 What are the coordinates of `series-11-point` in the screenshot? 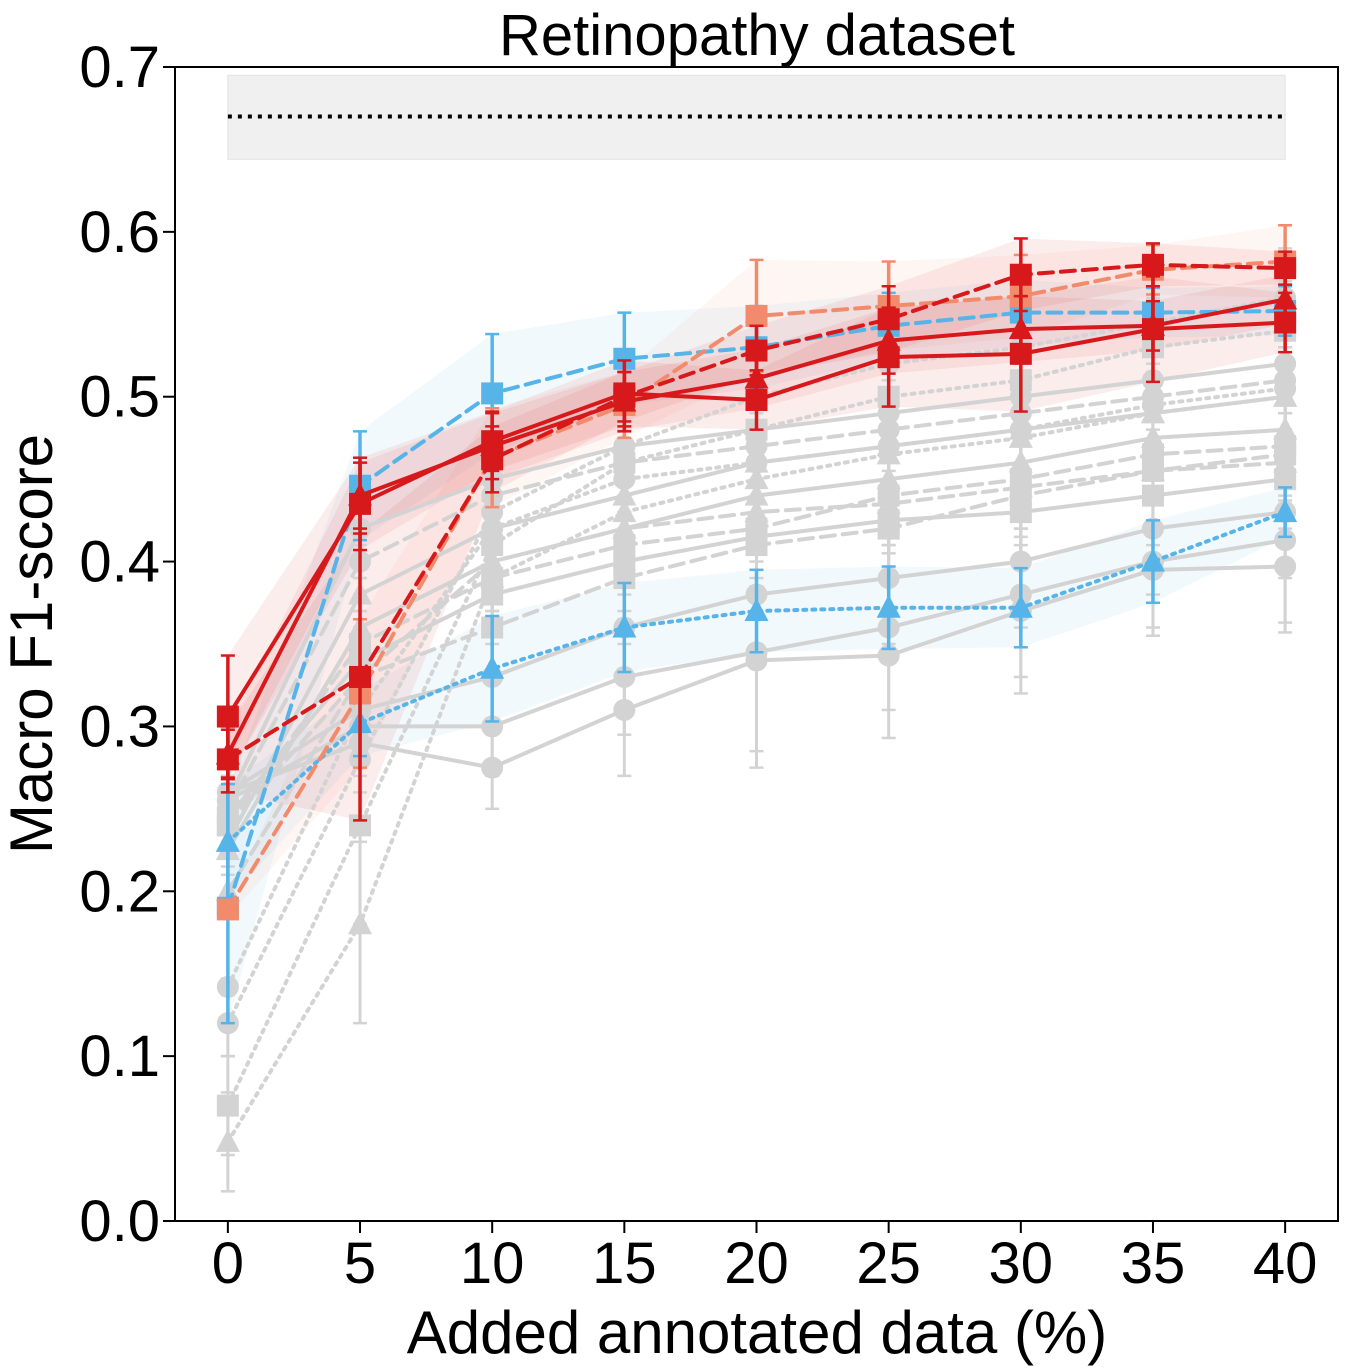 It's located at (227, 1105).